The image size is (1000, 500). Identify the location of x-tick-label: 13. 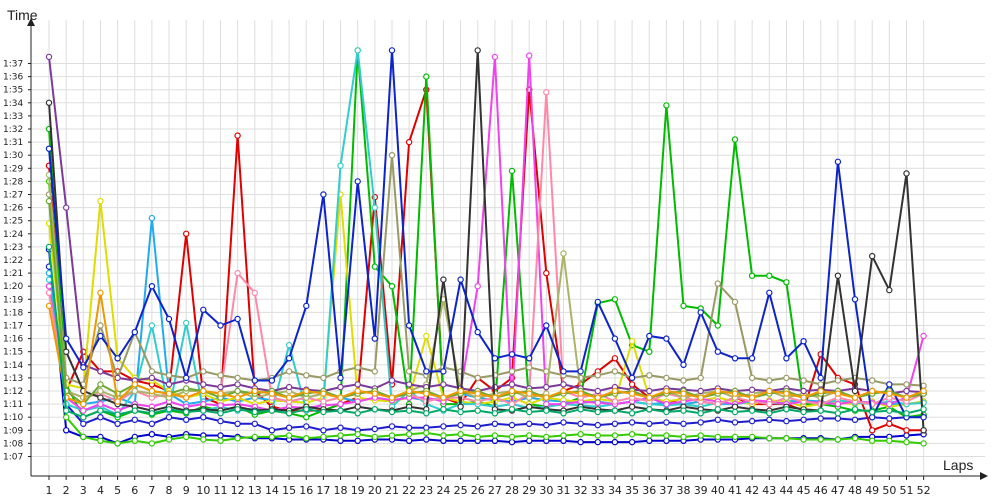
(255, 490).